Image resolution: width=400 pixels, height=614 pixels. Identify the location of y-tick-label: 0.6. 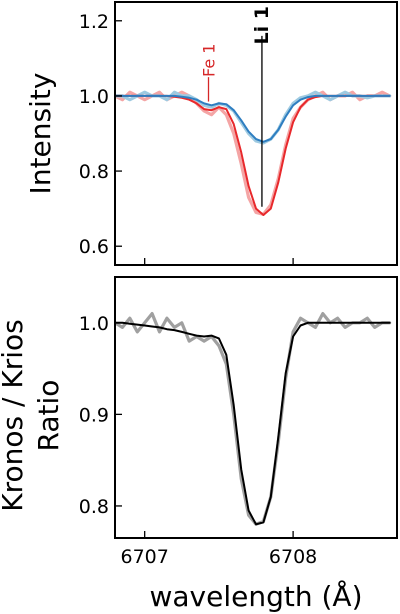
(94, 247).